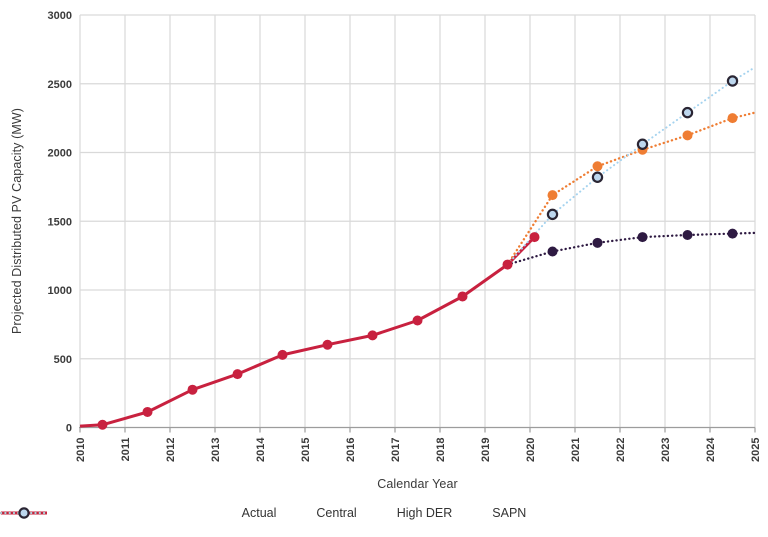  I want to click on x-tick-label: 2017, so click(396, 450).